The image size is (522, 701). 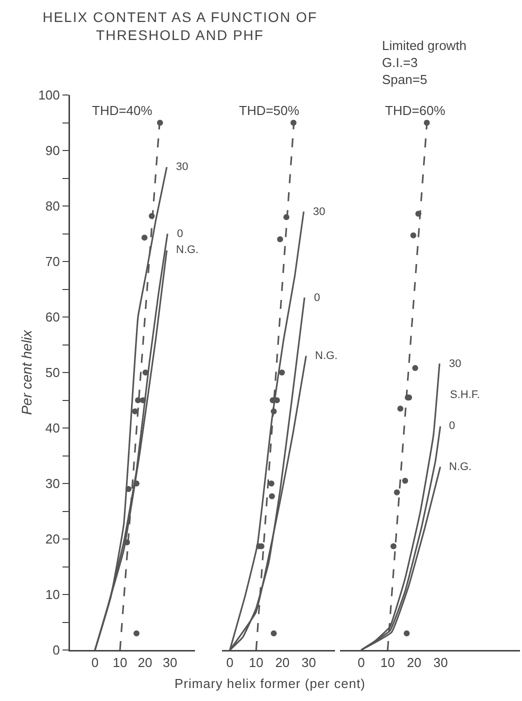 I want to click on y-tick-label: 50, so click(x=52, y=372).